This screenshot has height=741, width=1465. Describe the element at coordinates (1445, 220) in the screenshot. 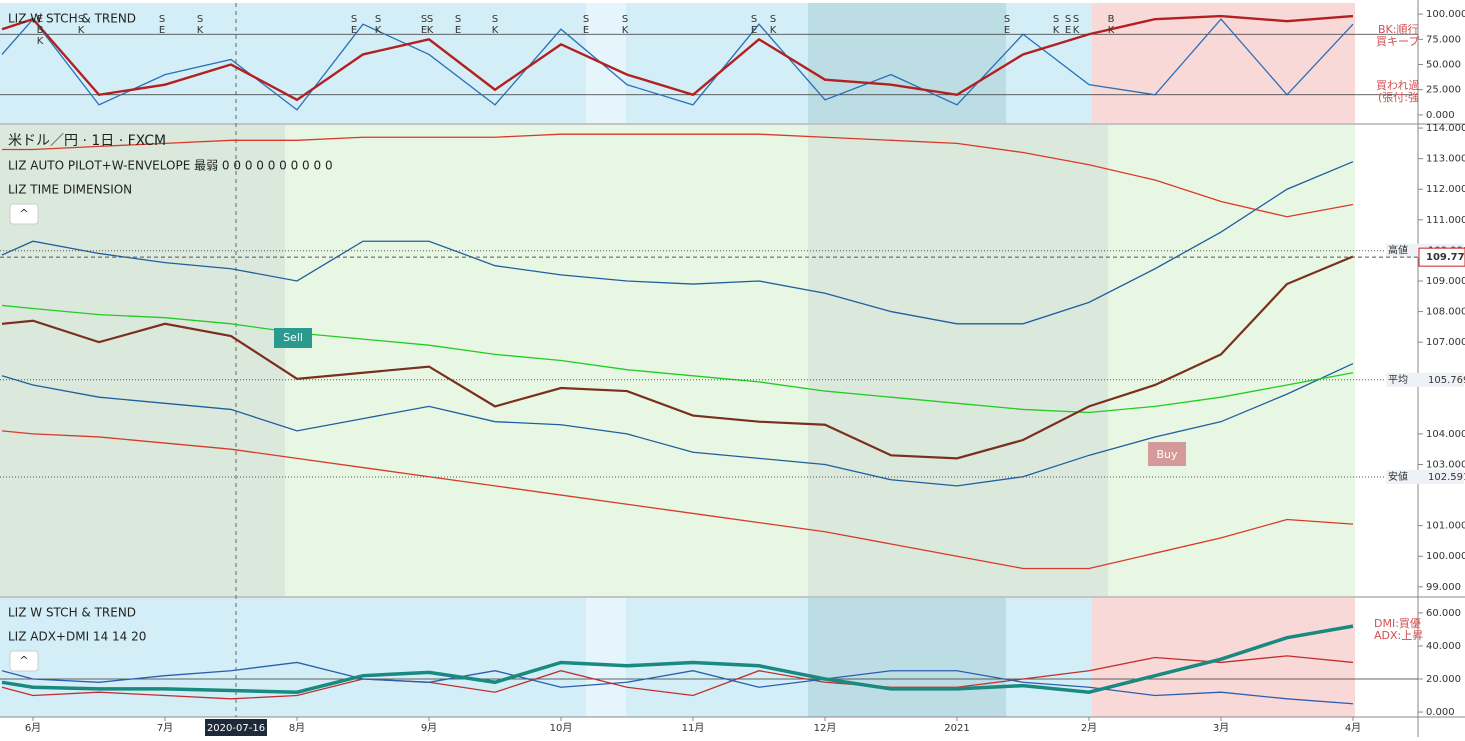

I see `y-tick-label: 111.000` at that location.